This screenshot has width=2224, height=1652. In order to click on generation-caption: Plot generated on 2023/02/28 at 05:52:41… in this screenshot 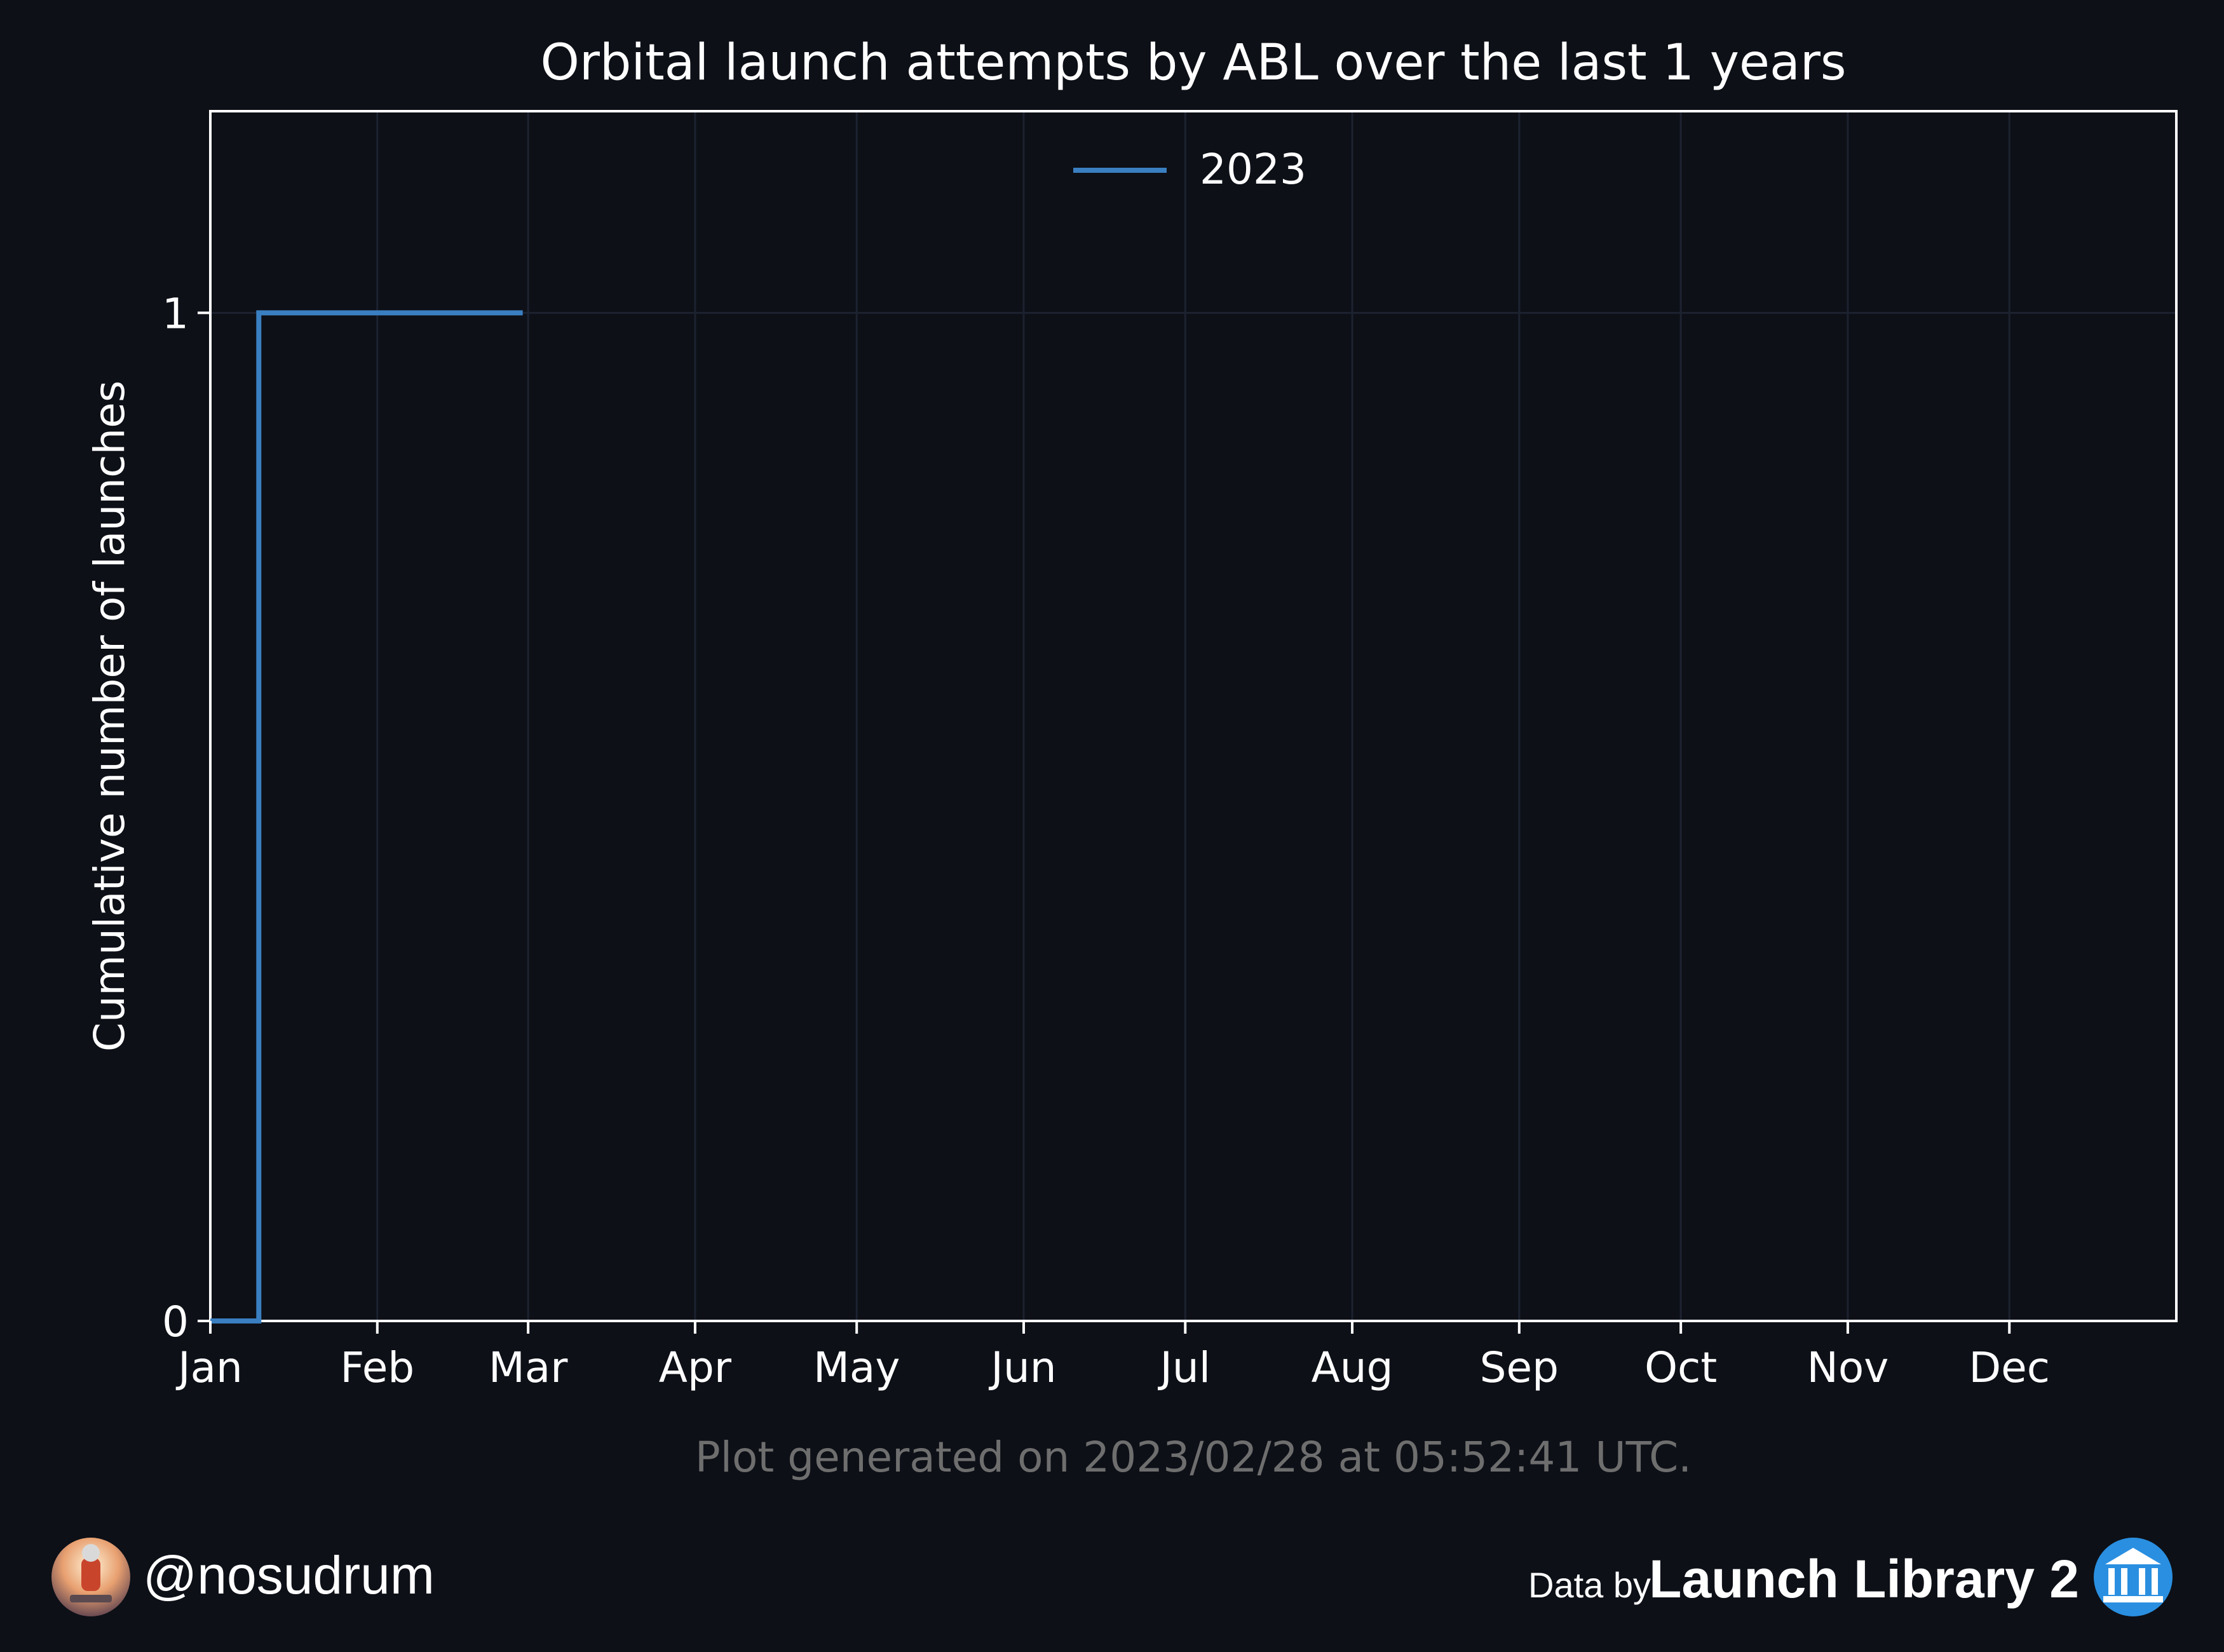, I will do `click(1193, 1457)`.